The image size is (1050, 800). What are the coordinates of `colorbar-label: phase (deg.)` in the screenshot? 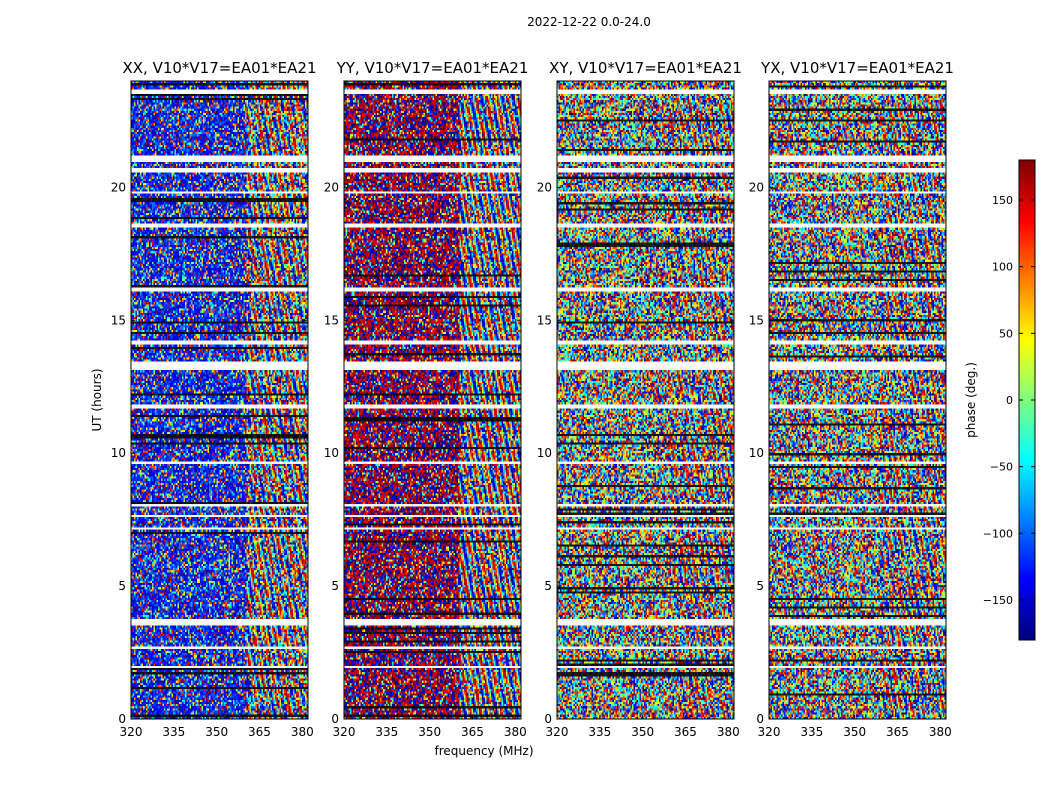 It's located at (971, 400).